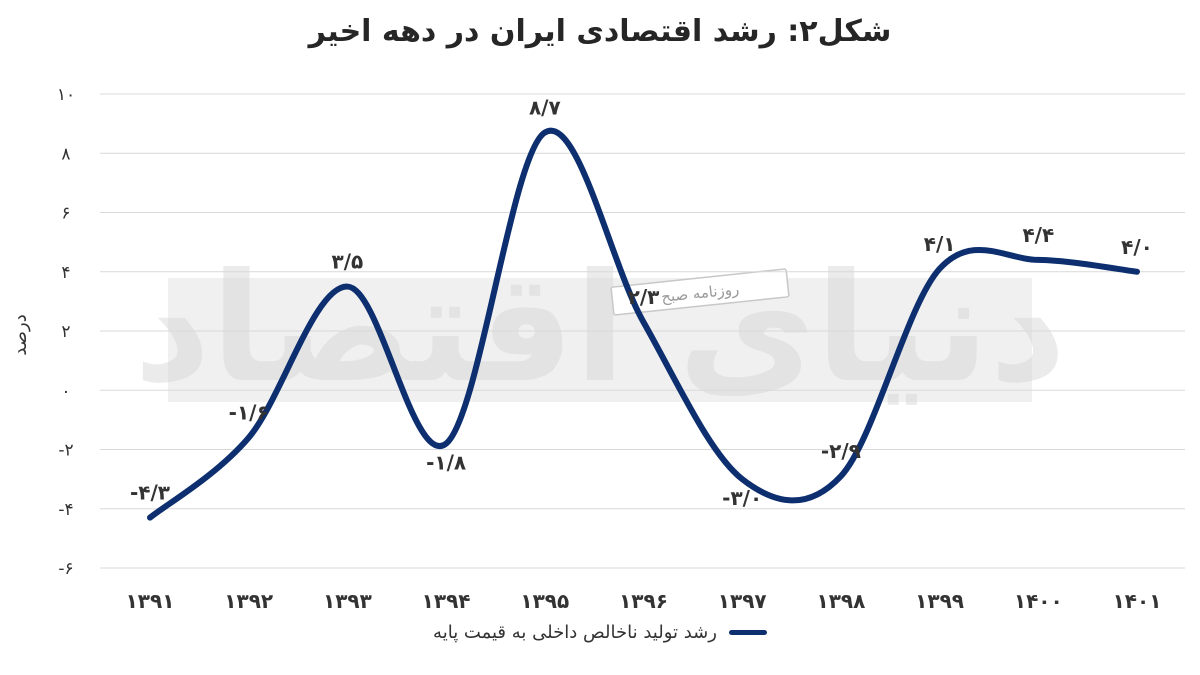  Describe the element at coordinates (65, 451) in the screenshot. I see `y-tick-label: -۲` at that location.